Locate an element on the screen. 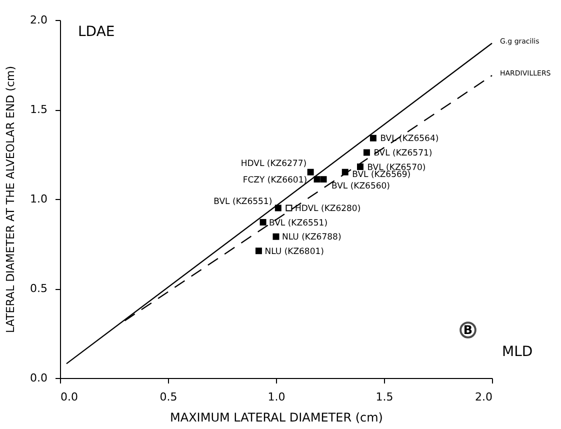  annotation: HDVL (KZ6280) is located at coordinates (327, 209).